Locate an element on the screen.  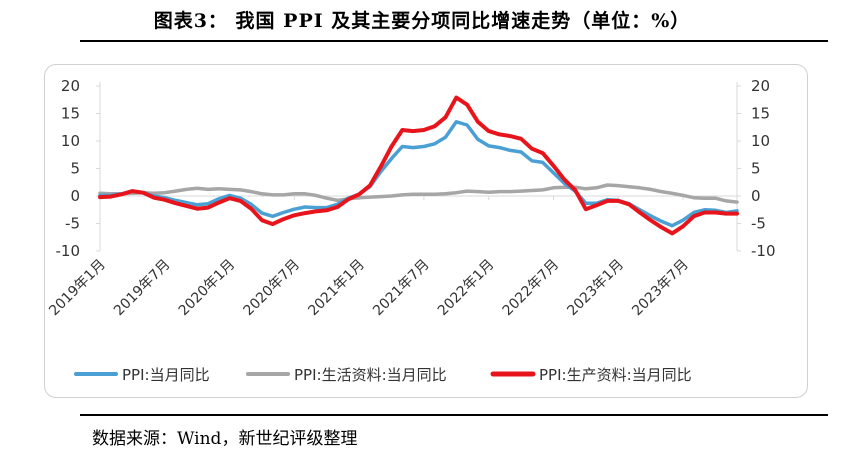
y-tick-label-right: -5 is located at coordinates (758, 224).